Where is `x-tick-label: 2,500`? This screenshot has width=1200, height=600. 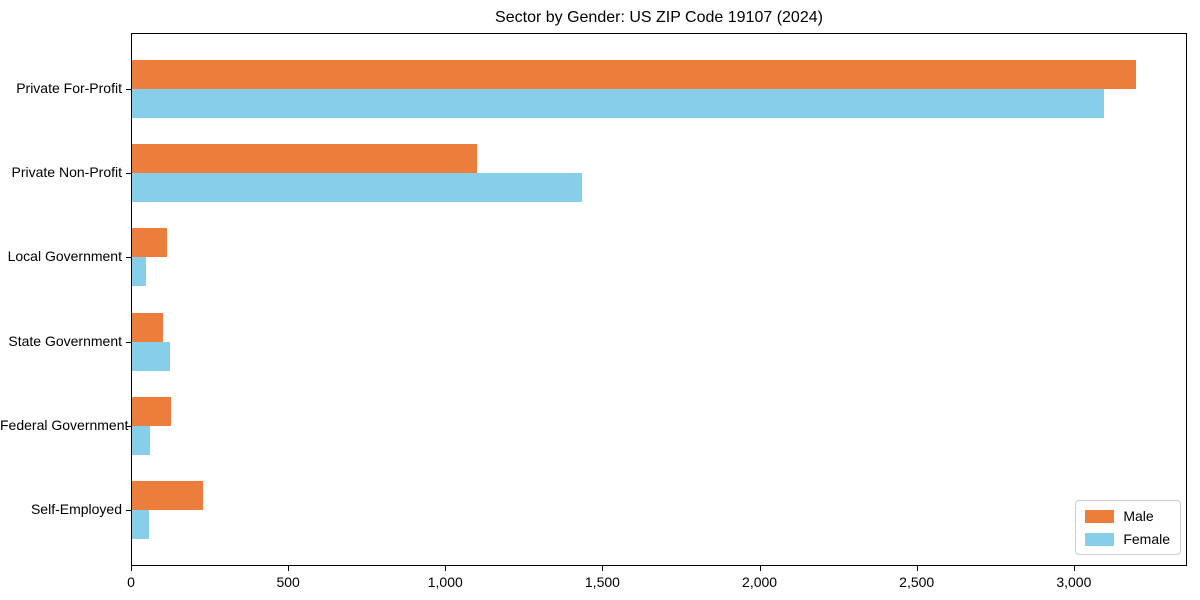
x-tick-label: 2,500 is located at coordinates (917, 582).